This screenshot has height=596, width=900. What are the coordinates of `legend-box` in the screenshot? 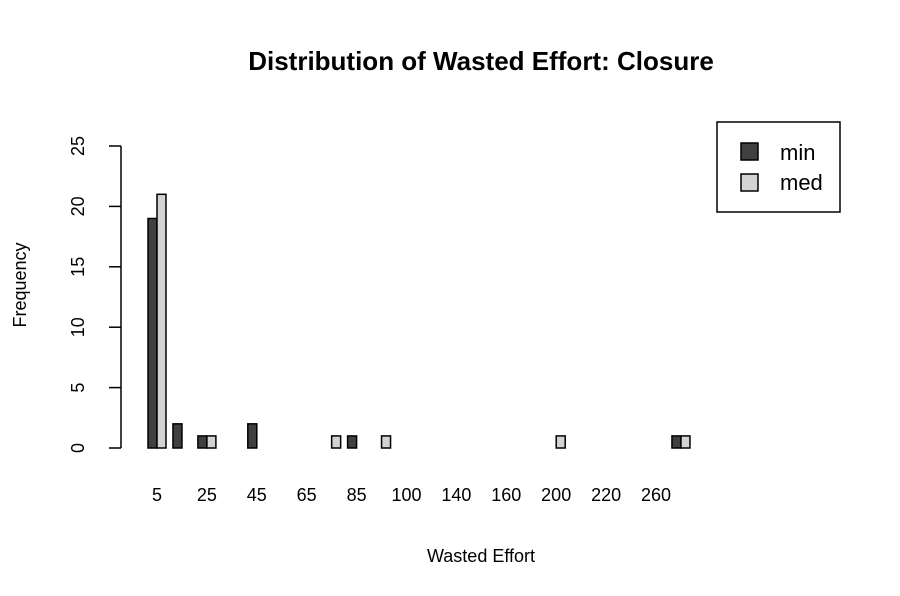 It's located at (778, 167).